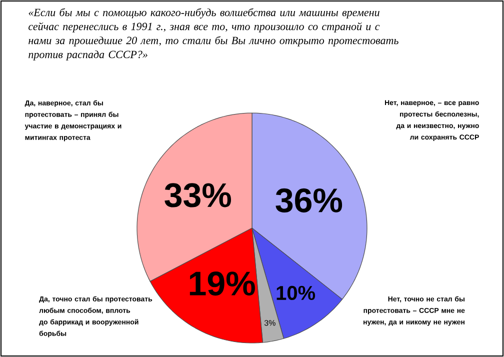 This screenshot has width=504, height=357. Describe the element at coordinates (309, 200) in the screenshot. I see `data-label: 36%` at that location.